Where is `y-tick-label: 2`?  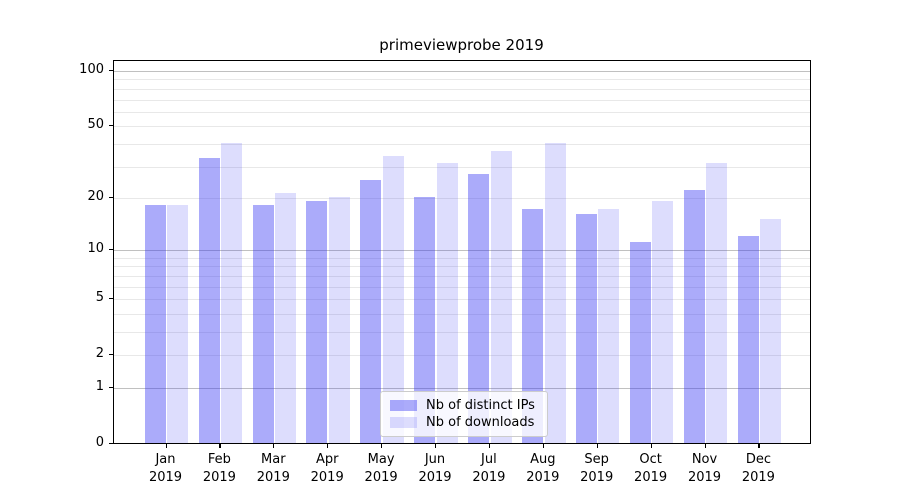 y-tick-label: 2 is located at coordinates (99, 354).